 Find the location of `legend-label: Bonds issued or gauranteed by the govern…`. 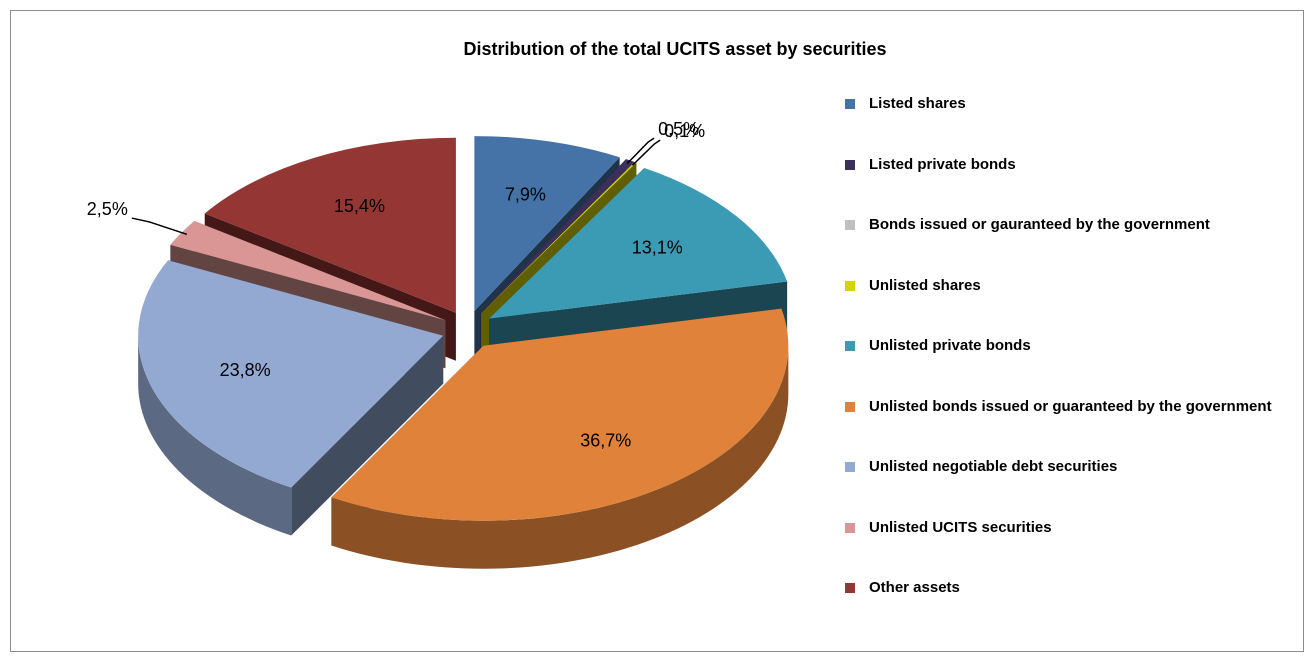

legend-label: Bonds issued or gauranteed by the govern… is located at coordinates (1039, 224).